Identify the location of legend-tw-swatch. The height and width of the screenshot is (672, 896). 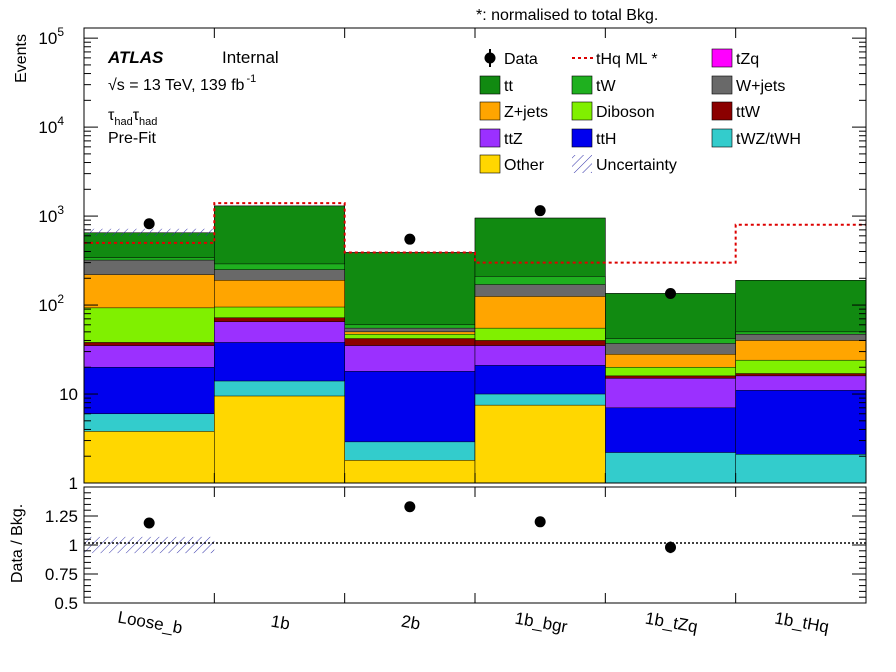
(582, 85).